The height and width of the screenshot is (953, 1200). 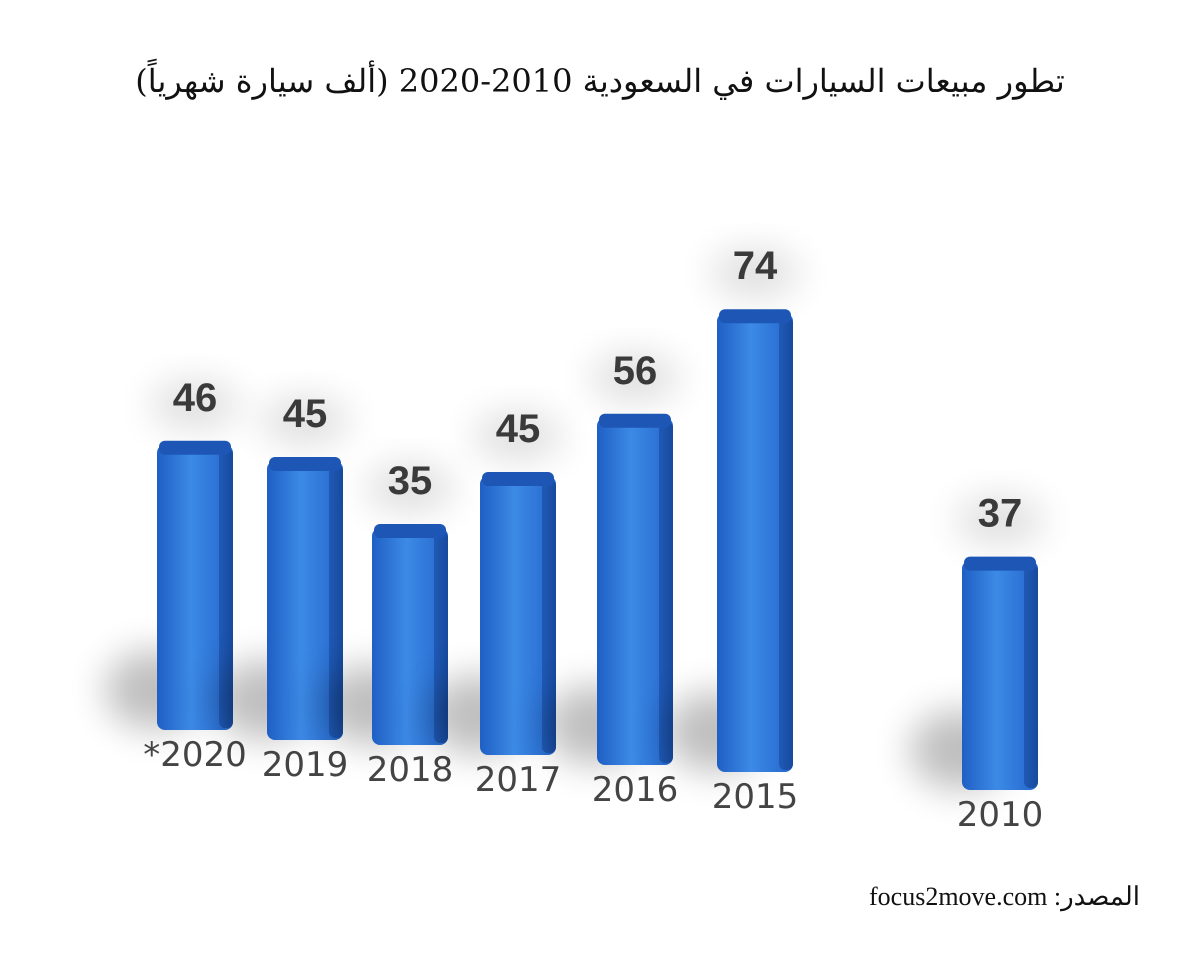 What do you see at coordinates (635, 790) in the screenshot?
I see `x-tick-label: 2016` at bounding box center [635, 790].